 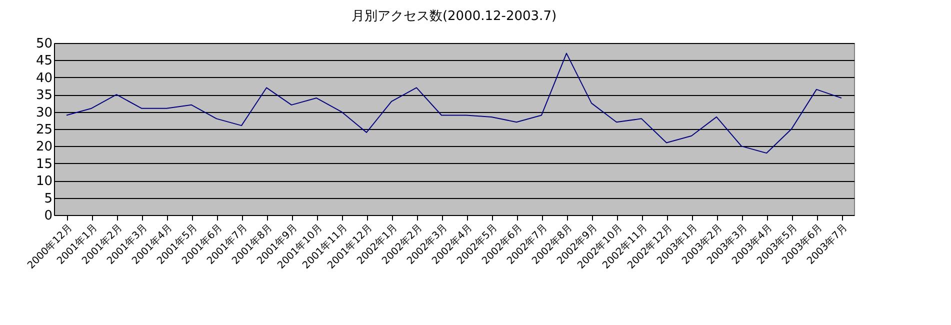 What do you see at coordinates (44, 78) in the screenshot?
I see `y-tick-label: 40` at bounding box center [44, 78].